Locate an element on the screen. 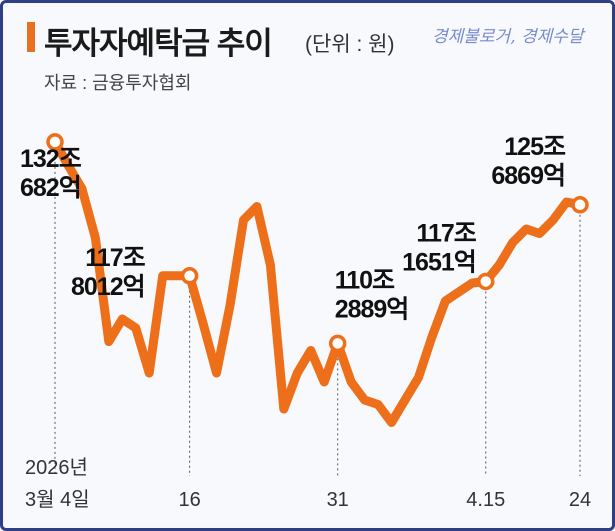 This screenshot has width=615, height=531. x-tick-label: 31 is located at coordinates (338, 500).